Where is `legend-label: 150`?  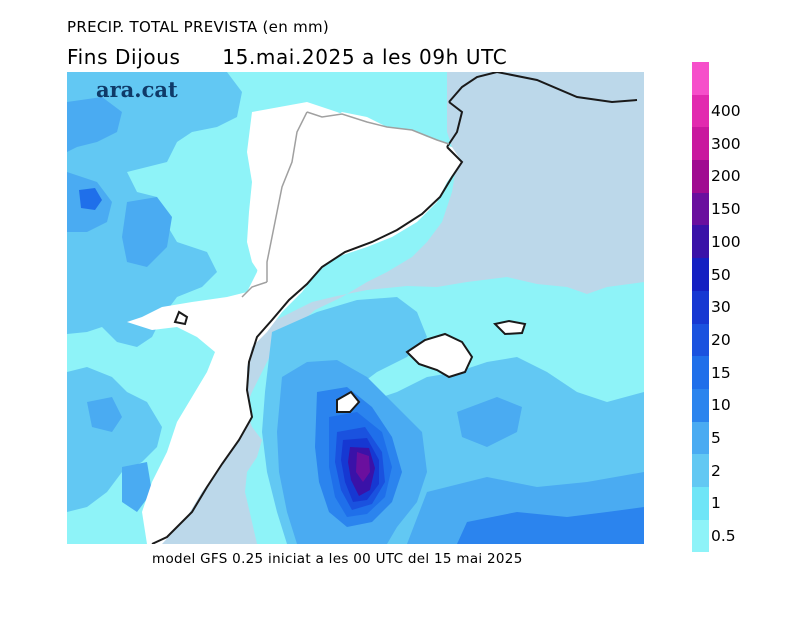 legend-label: 150 is located at coordinates (726, 209).